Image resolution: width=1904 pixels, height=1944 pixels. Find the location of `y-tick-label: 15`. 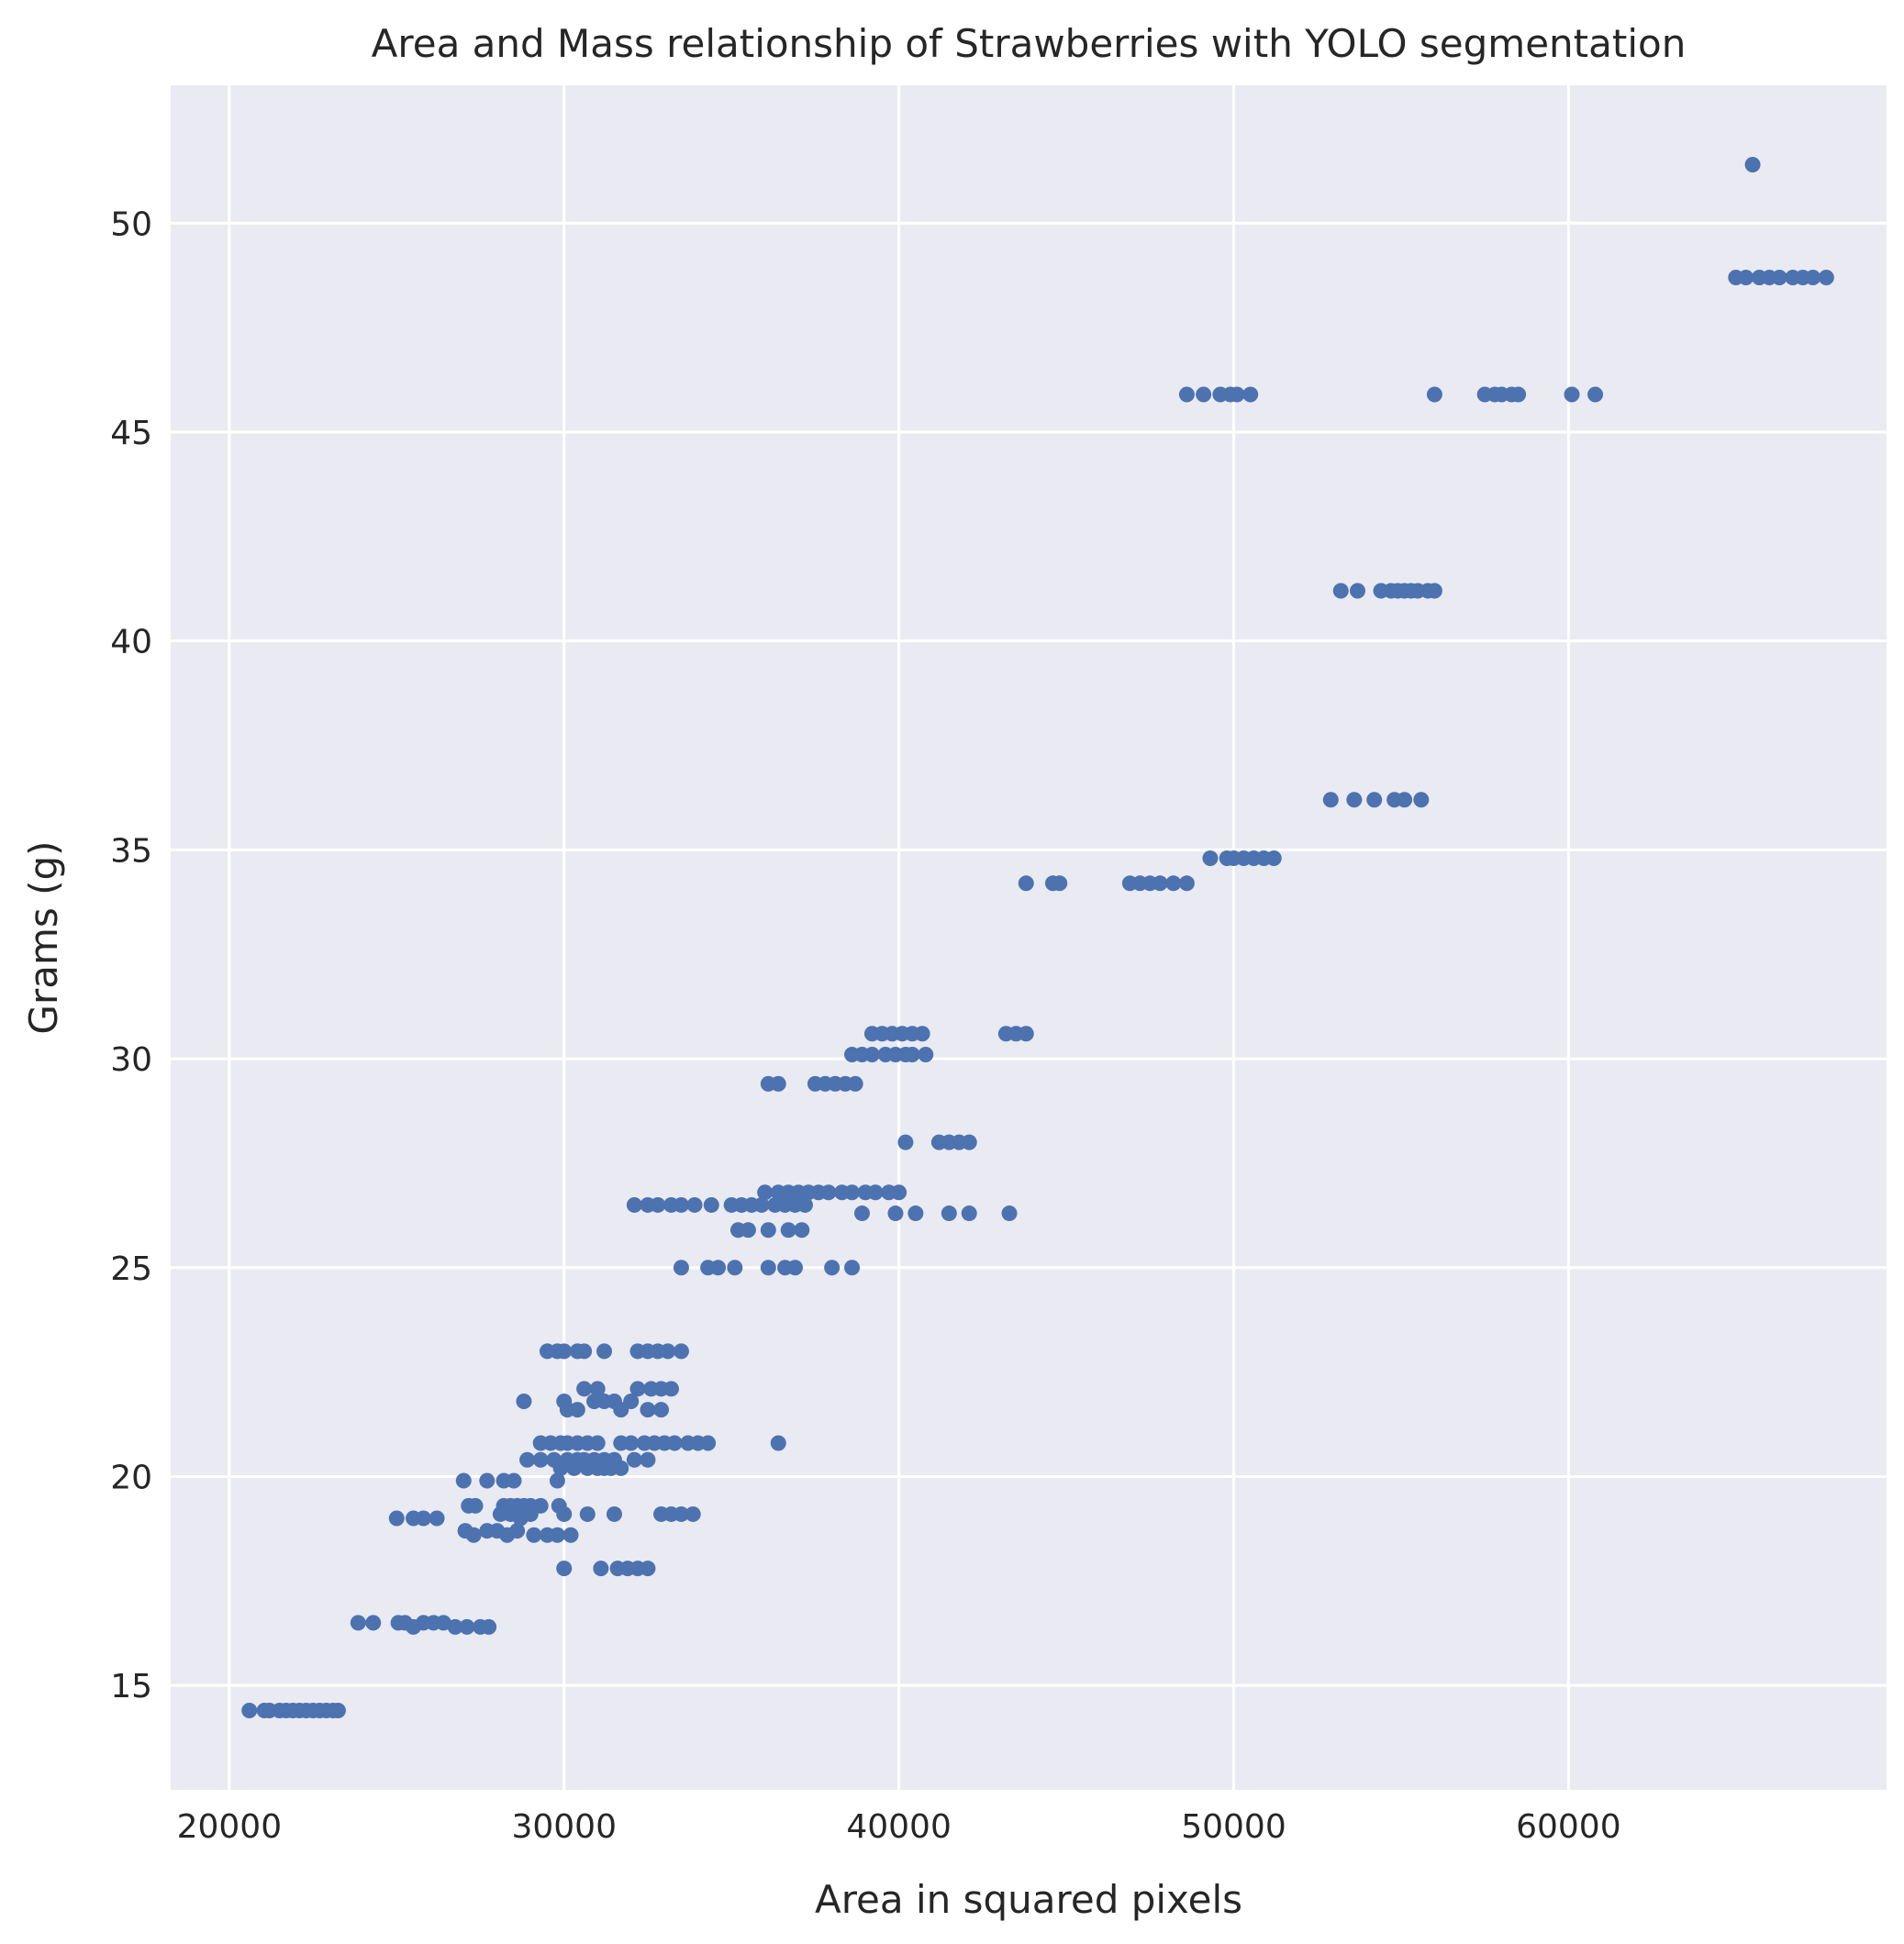

y-tick-label: 15 is located at coordinates (131, 1686).